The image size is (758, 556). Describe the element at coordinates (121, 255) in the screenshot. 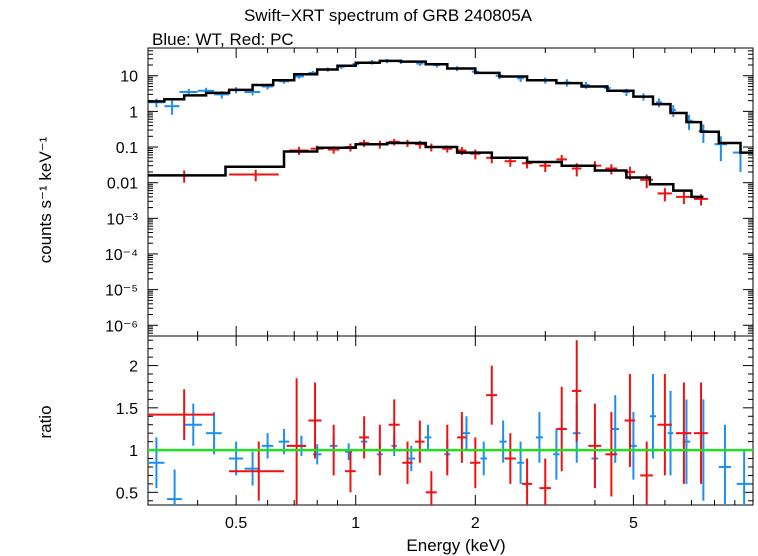

I see `y-tick-label: 10⁻⁴` at that location.